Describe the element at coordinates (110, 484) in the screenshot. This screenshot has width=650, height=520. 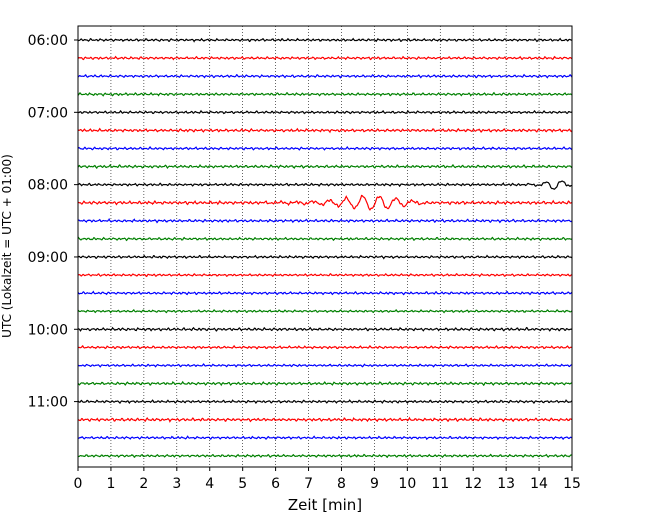
I see `x-tick-label: 1` at that location.